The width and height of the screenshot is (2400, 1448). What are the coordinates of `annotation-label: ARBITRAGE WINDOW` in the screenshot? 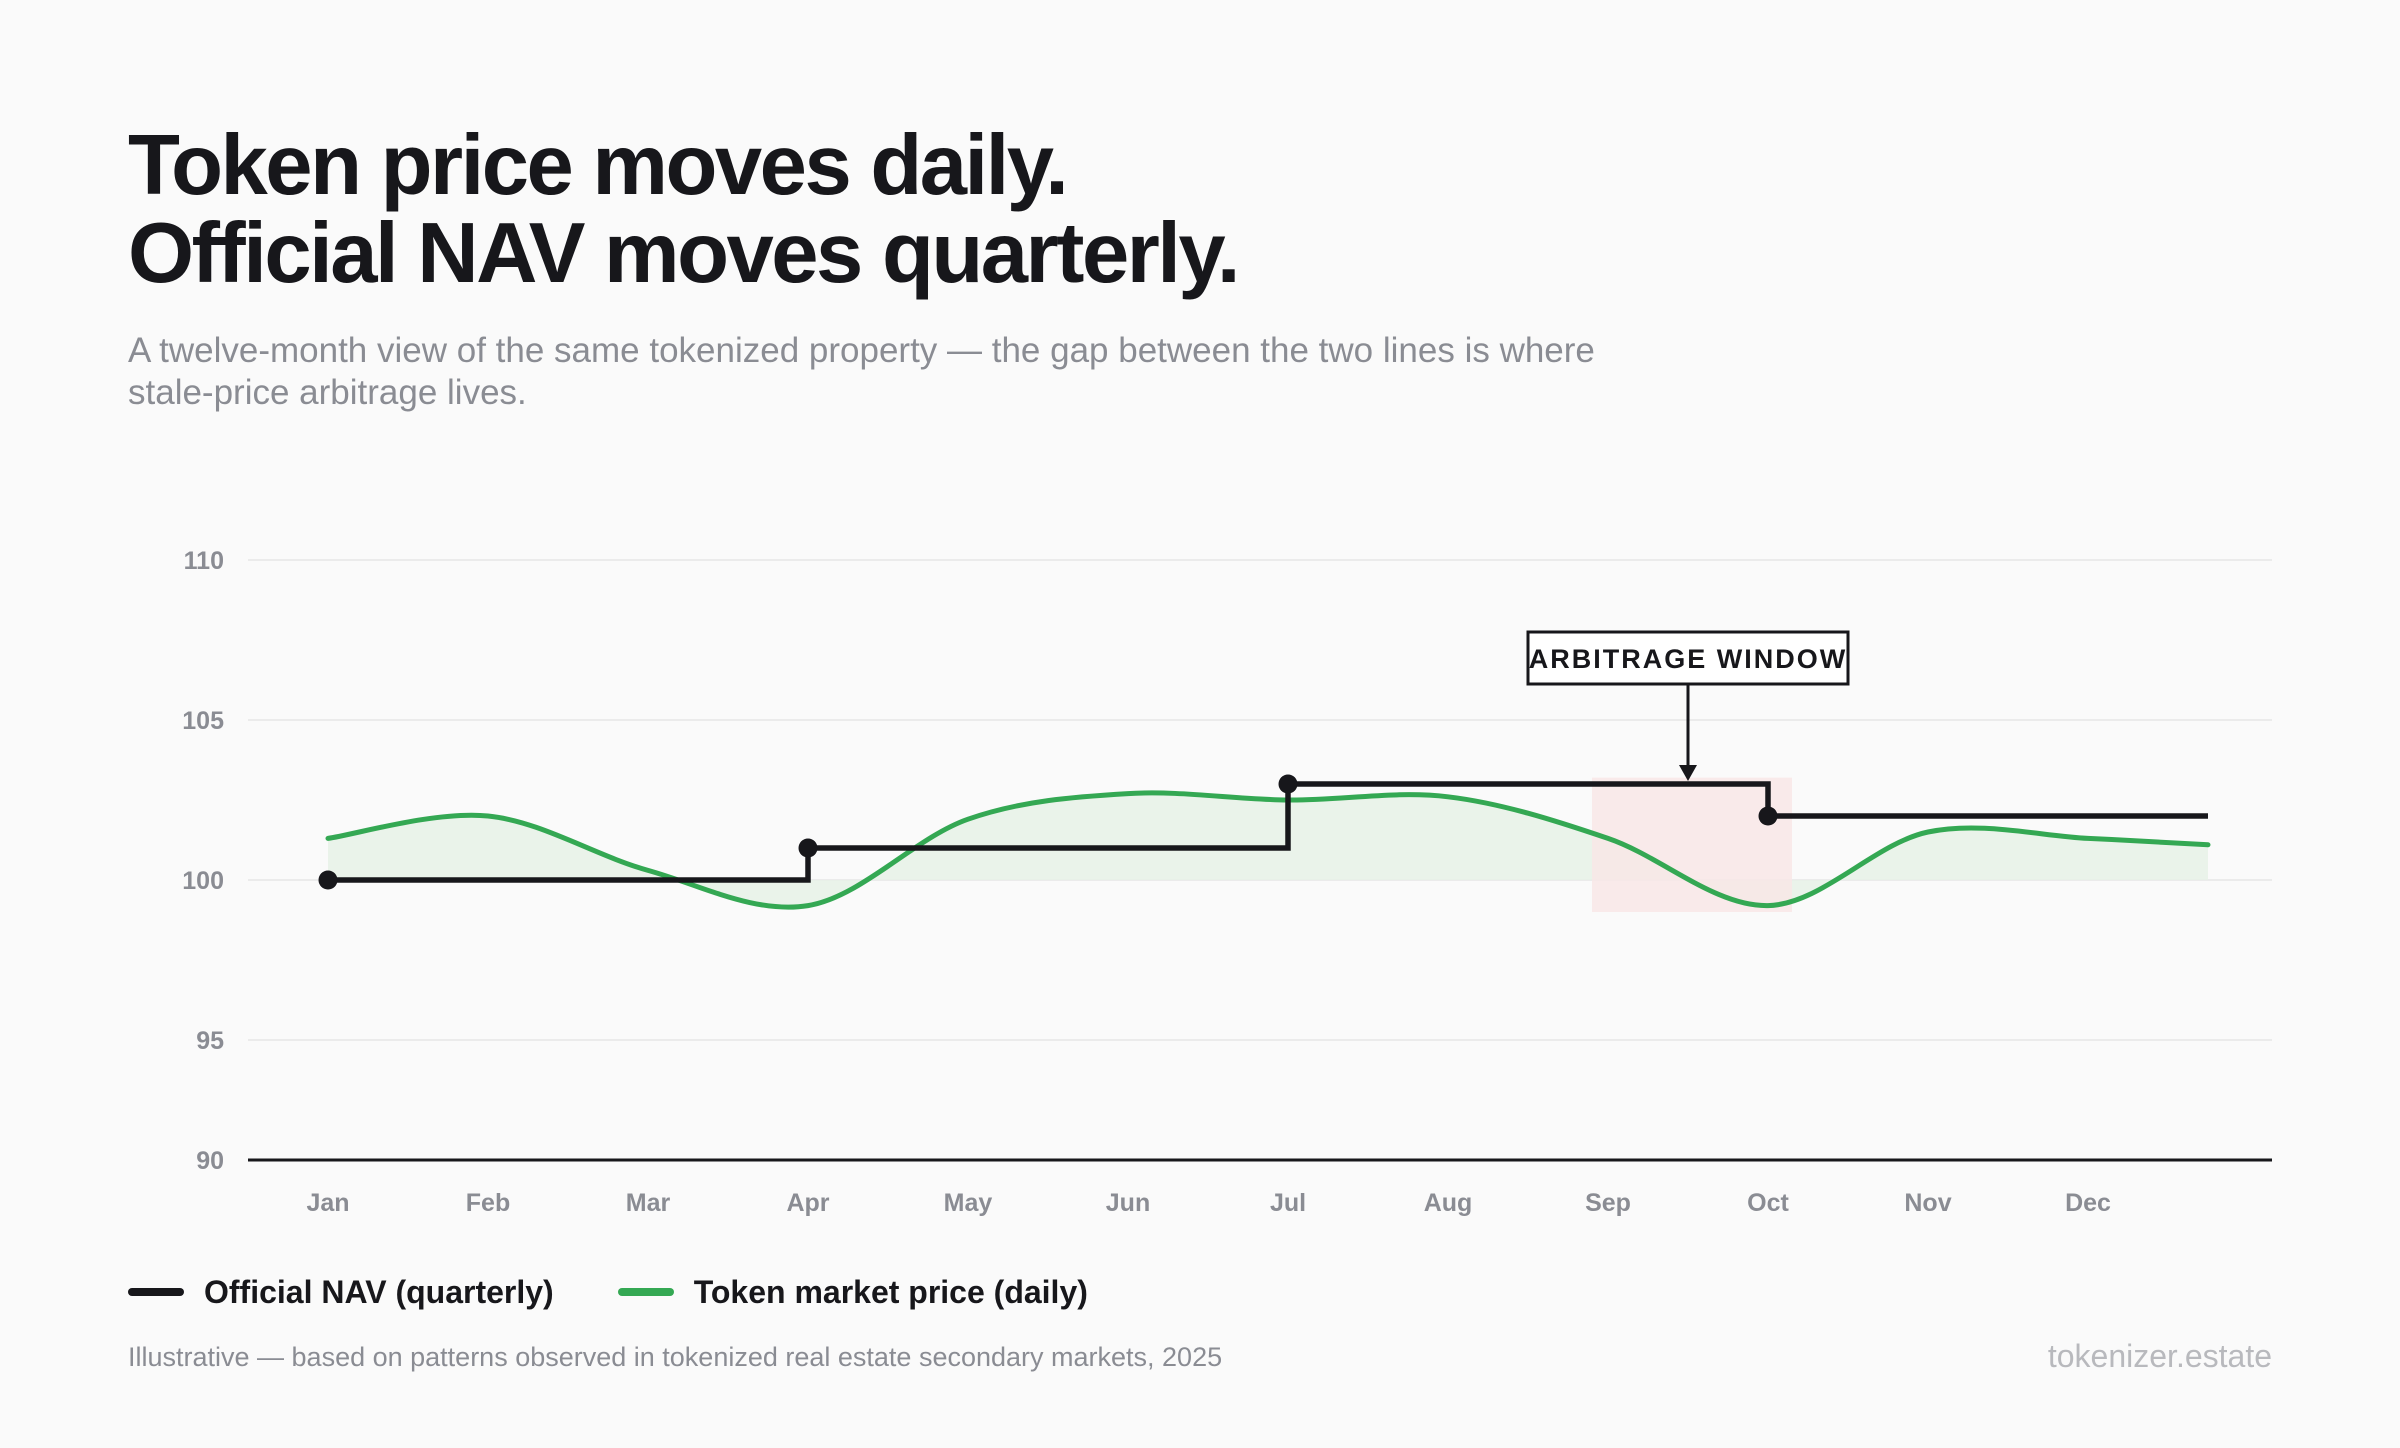 It's located at (1688, 659).